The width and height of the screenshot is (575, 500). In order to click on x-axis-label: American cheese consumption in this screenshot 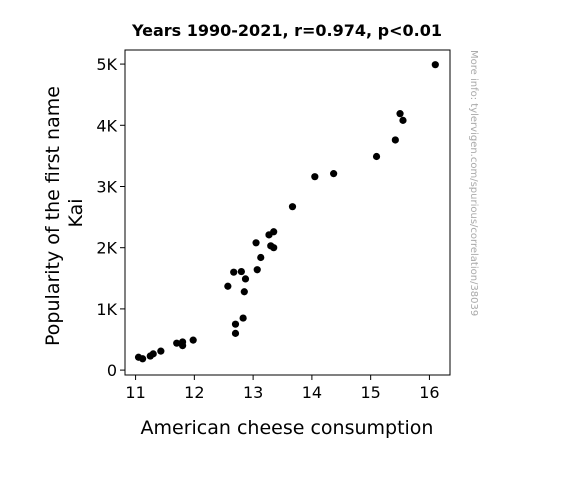, I will do `click(287, 428)`.